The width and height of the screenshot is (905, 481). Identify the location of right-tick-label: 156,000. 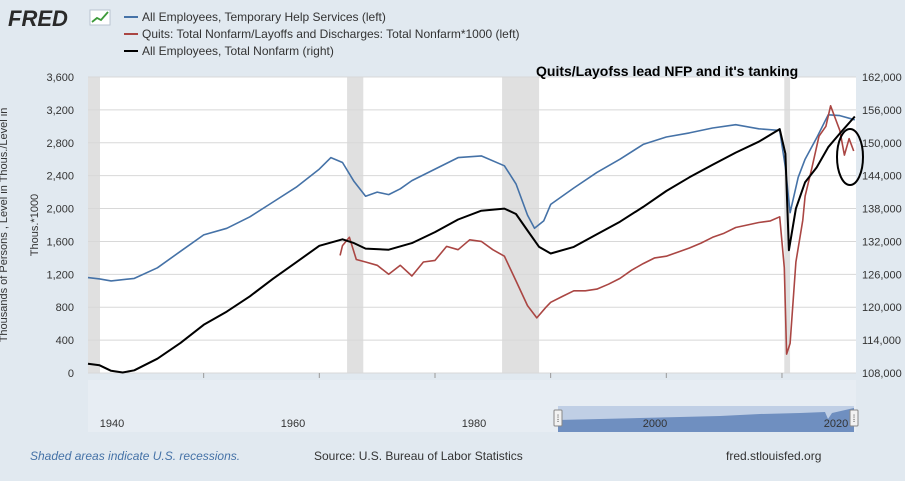
(882, 111).